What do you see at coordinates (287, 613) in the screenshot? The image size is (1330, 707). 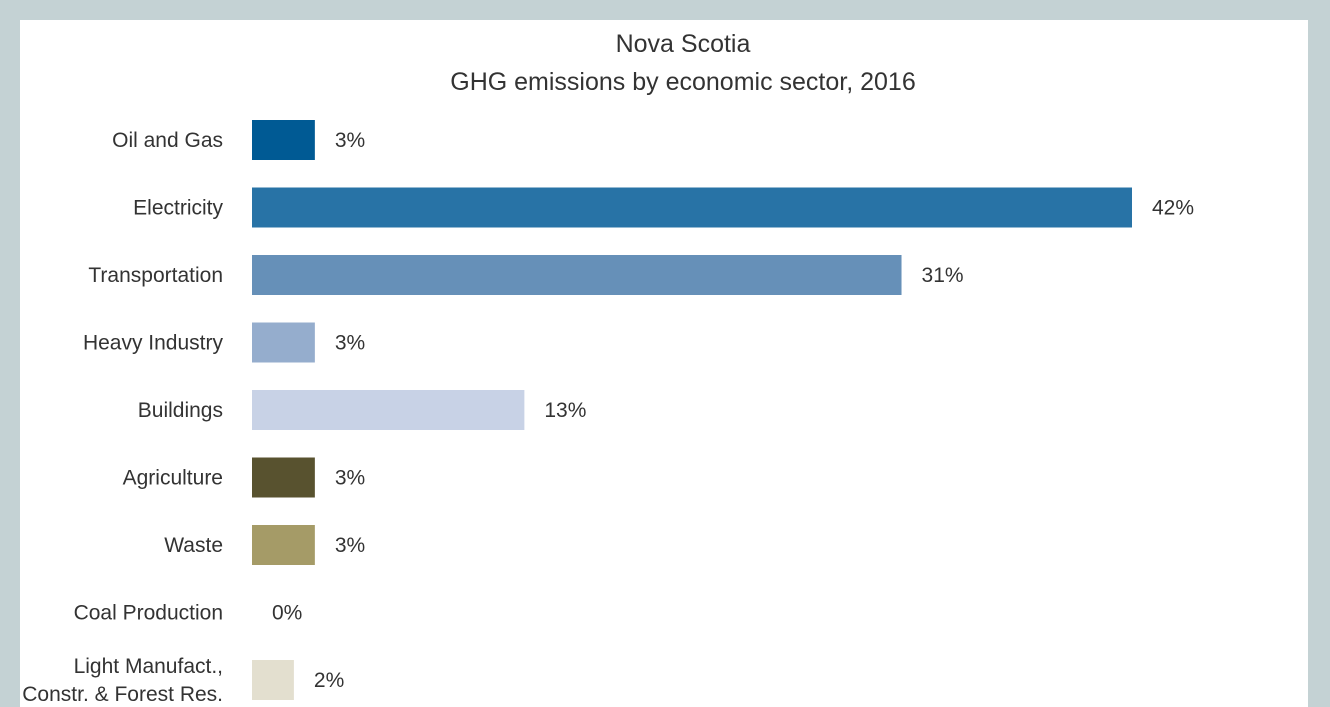 I see `value-label: 0%` at bounding box center [287, 613].